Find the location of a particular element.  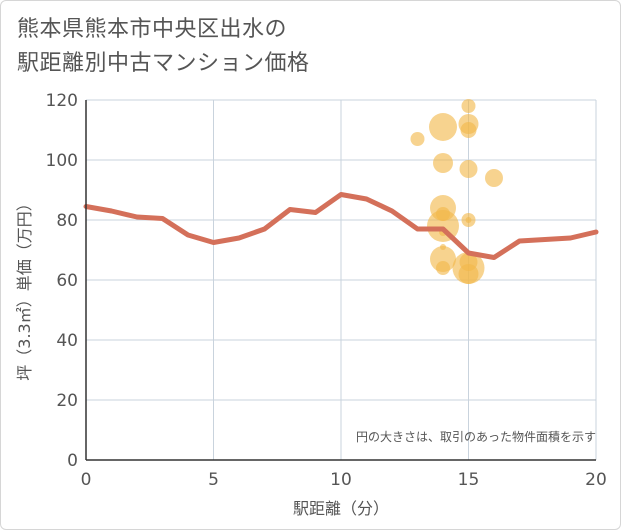

y-axis-label: 坪（3.3㎡）単価（万円） is located at coordinates (24, 287).